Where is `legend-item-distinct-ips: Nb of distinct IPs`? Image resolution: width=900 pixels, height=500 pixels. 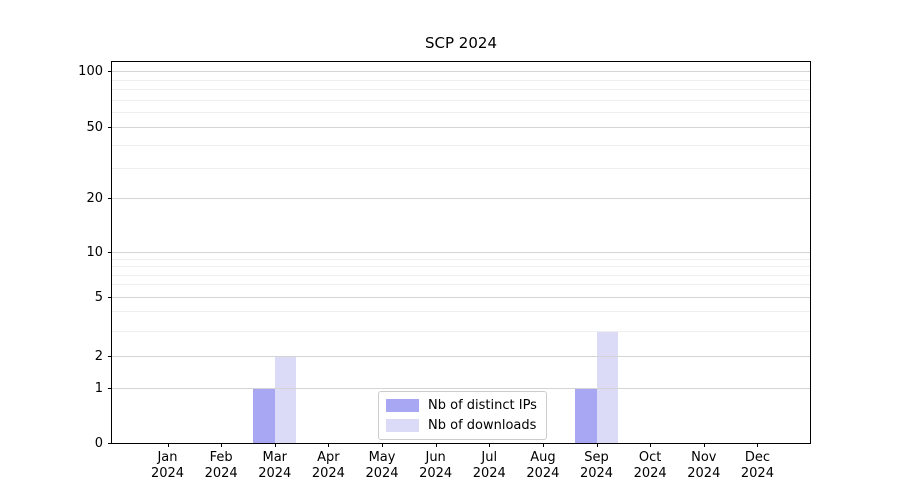 legend-item-distinct-ips: Nb of distinct IPs is located at coordinates (461, 405).